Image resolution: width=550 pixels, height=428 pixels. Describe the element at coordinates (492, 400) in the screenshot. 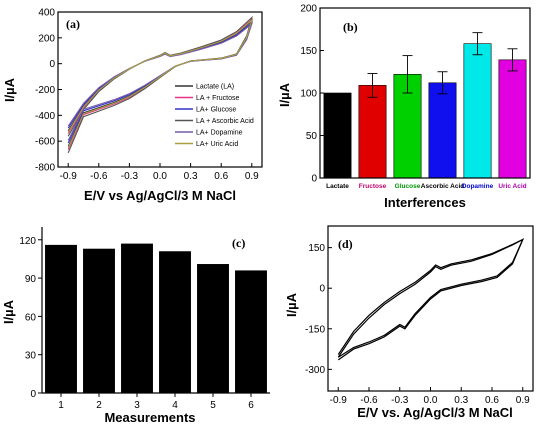

I see `d-x-tick-label: 0.6` at that location.